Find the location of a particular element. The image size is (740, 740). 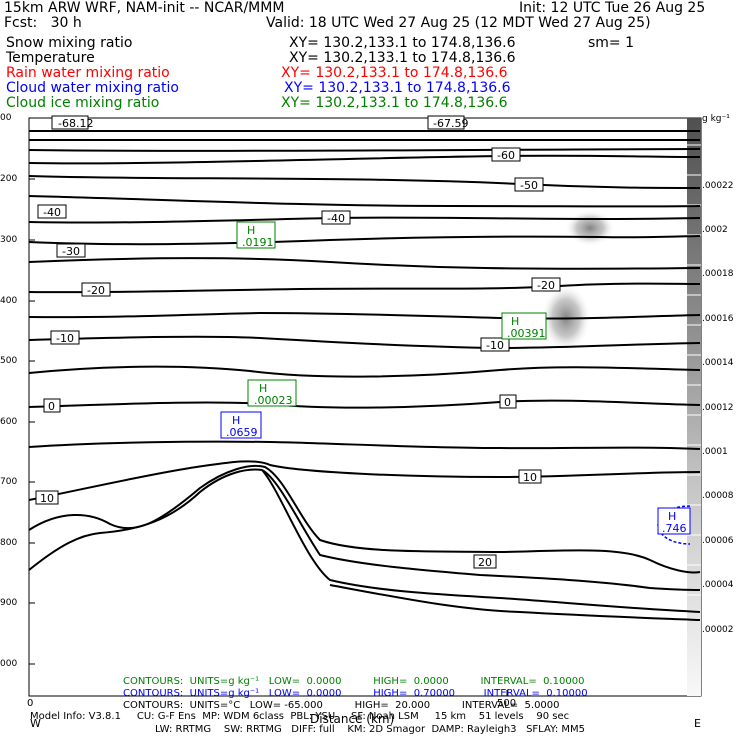

max-value: .0659 is located at coordinates (242, 432).